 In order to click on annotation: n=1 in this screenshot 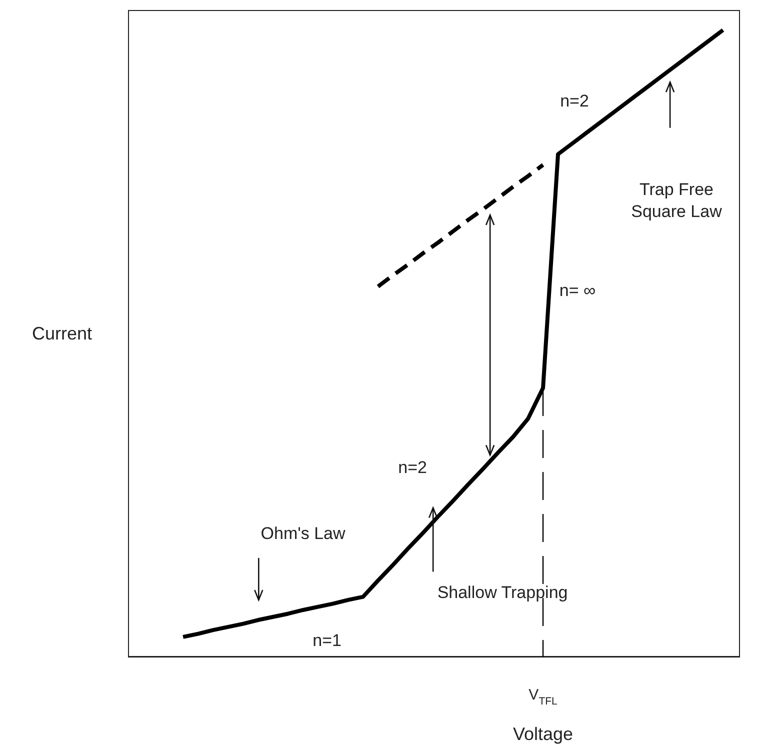, I will do `click(327, 640)`.